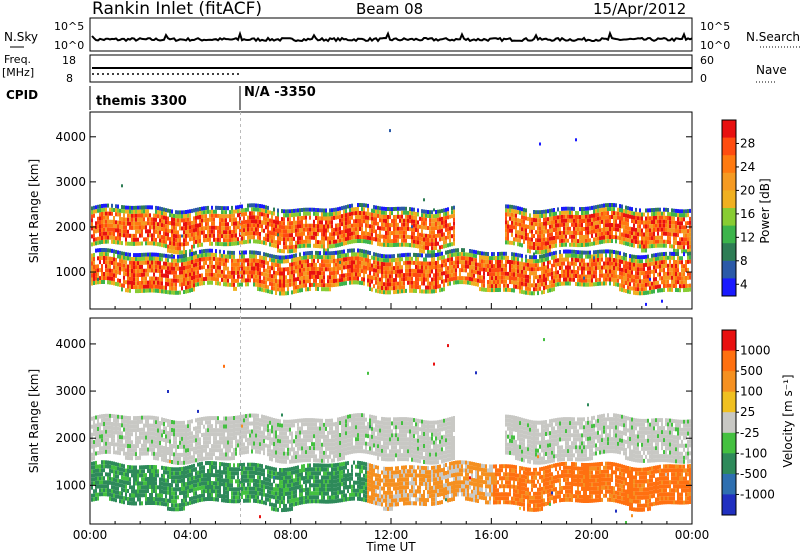  Describe the element at coordinates (177, 9) in the screenshot. I see `station-title: Rankin Inlet (fitACF)` at that location.